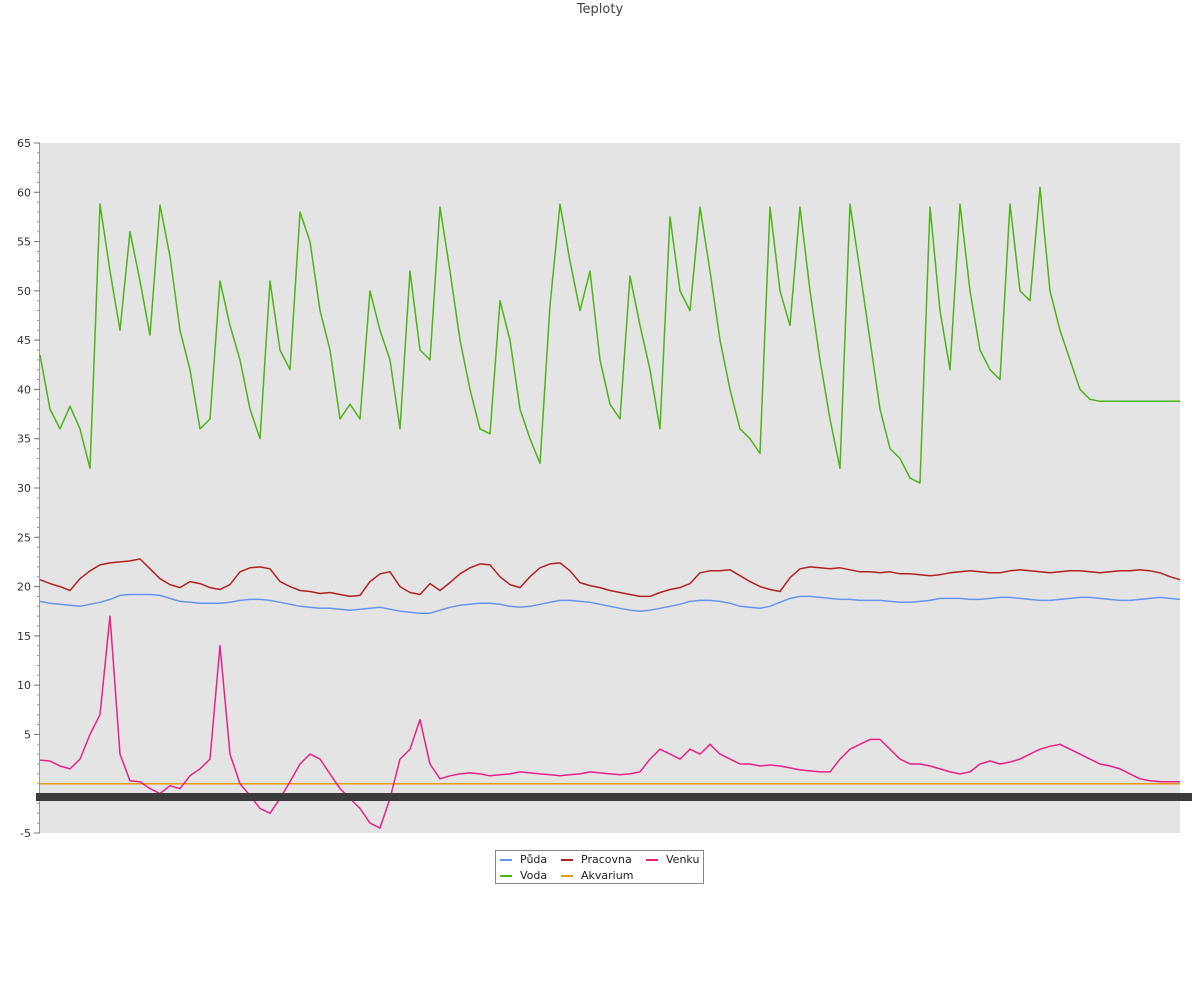 This screenshot has height=1000, width=1200. I want to click on legend-item-pracovna: Pracovna, so click(596, 859).